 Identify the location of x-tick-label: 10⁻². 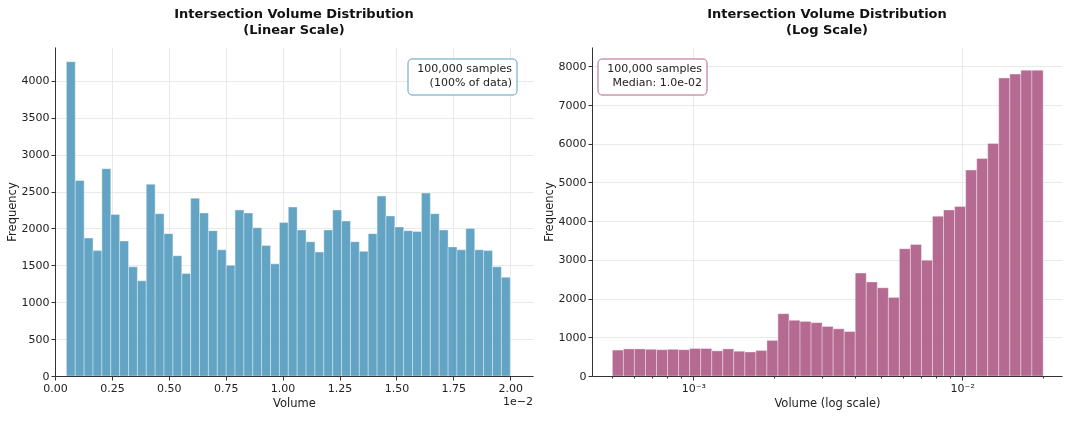
(962, 388).